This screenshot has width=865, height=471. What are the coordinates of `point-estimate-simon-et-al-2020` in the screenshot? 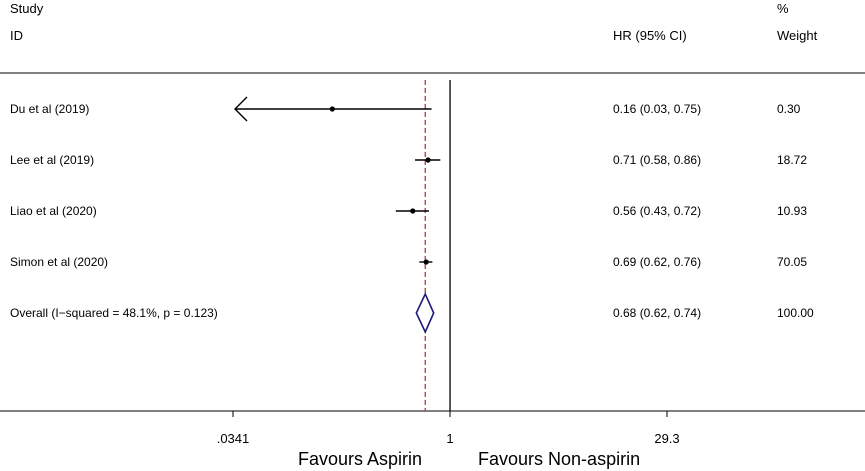 It's located at (426, 262).